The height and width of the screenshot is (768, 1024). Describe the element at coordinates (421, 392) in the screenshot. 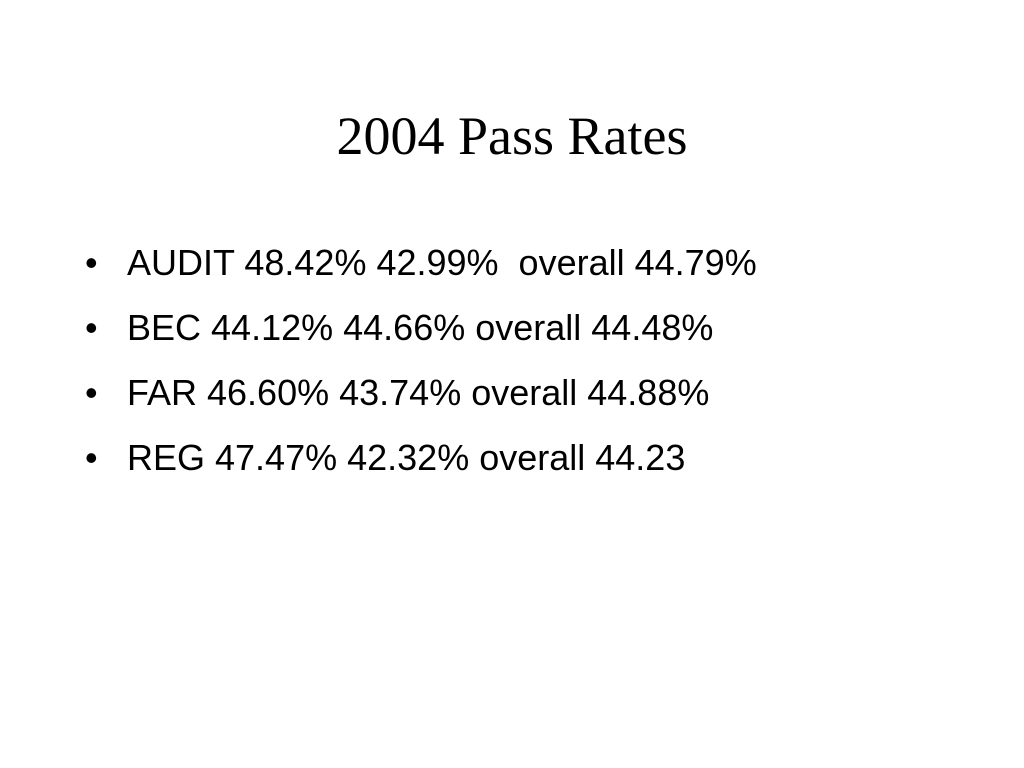

I see `bullet-item: FAR 46.60% 43.74% overall 44.88%` at that location.